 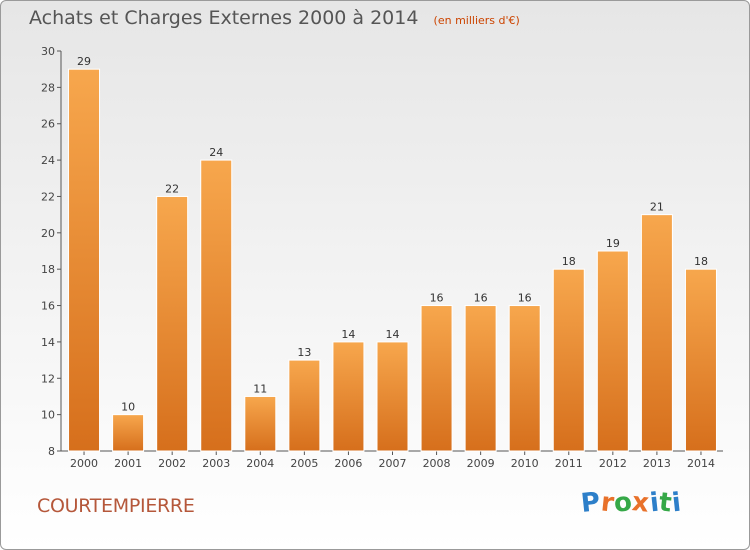 What do you see at coordinates (172, 188) in the screenshot?
I see `bar-value-label: 22` at bounding box center [172, 188].